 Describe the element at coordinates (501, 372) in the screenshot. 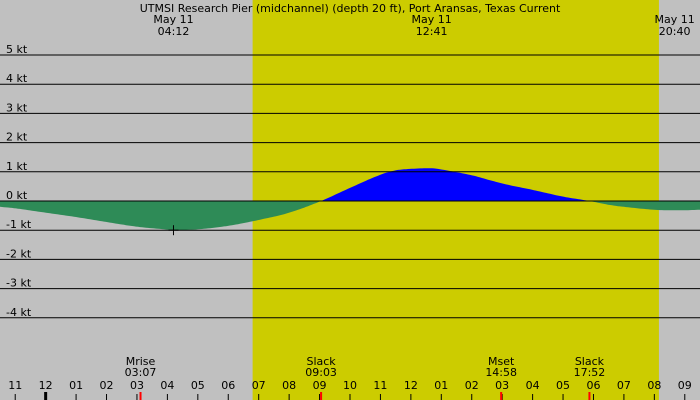

I see `event-time-label: 14:58` at that location.